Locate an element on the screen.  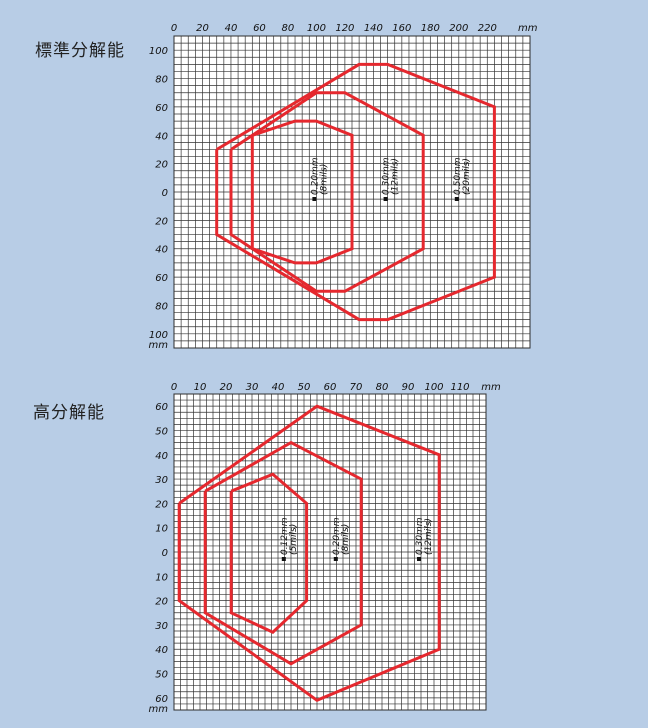
x-tick-label: 10 is located at coordinates (200, 387).